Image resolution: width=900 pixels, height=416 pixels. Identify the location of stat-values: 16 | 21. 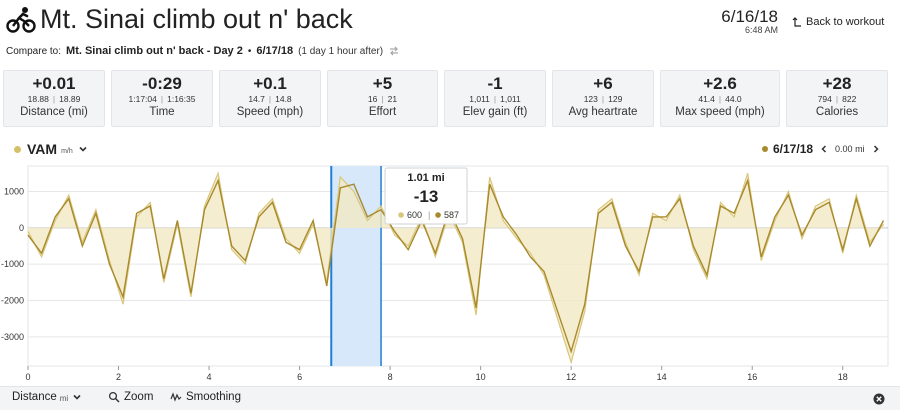
(382, 99).